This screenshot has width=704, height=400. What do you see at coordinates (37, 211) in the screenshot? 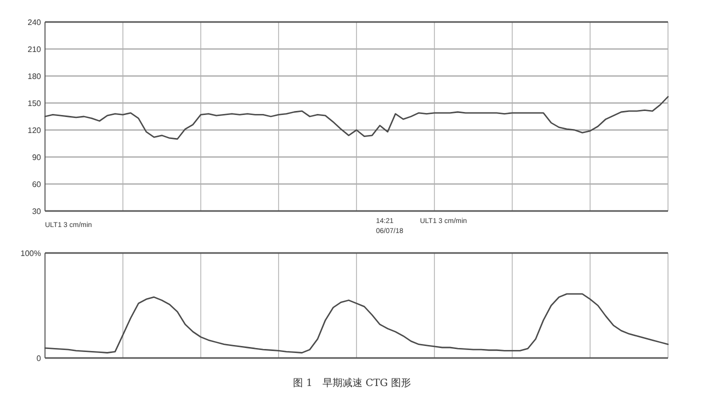
I see `y-tick-label: 30` at bounding box center [37, 211].